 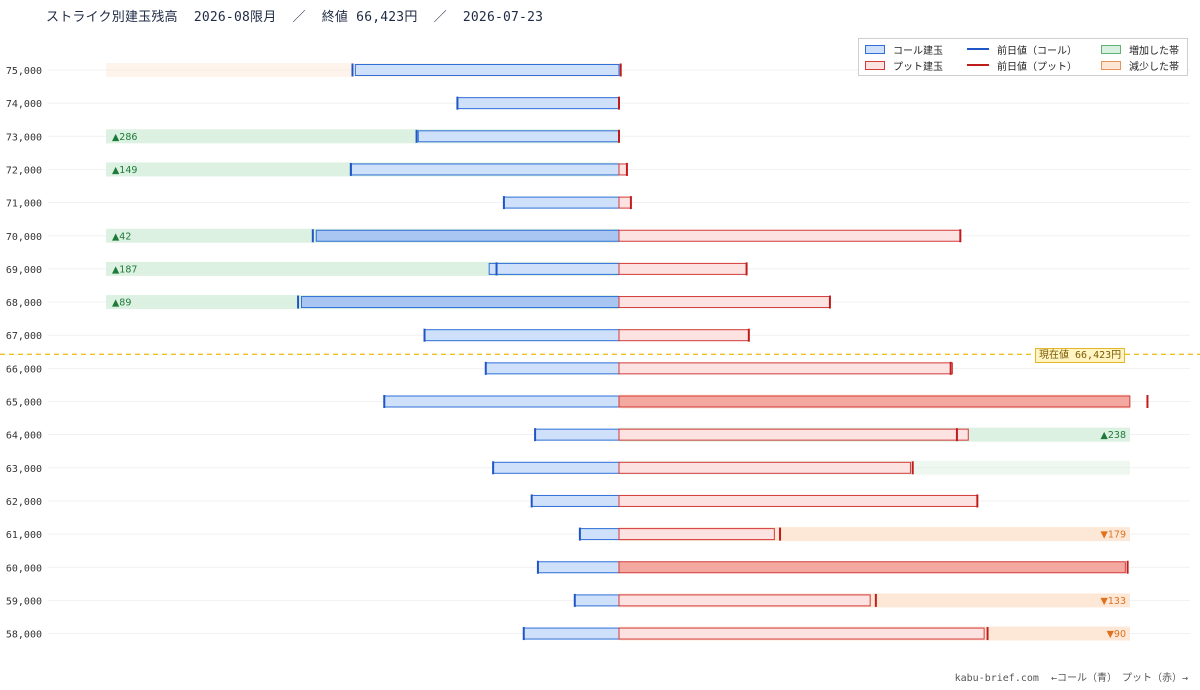 What do you see at coordinates (875, 65) in the screenshot?
I see `legend-put-swatch` at bounding box center [875, 65].